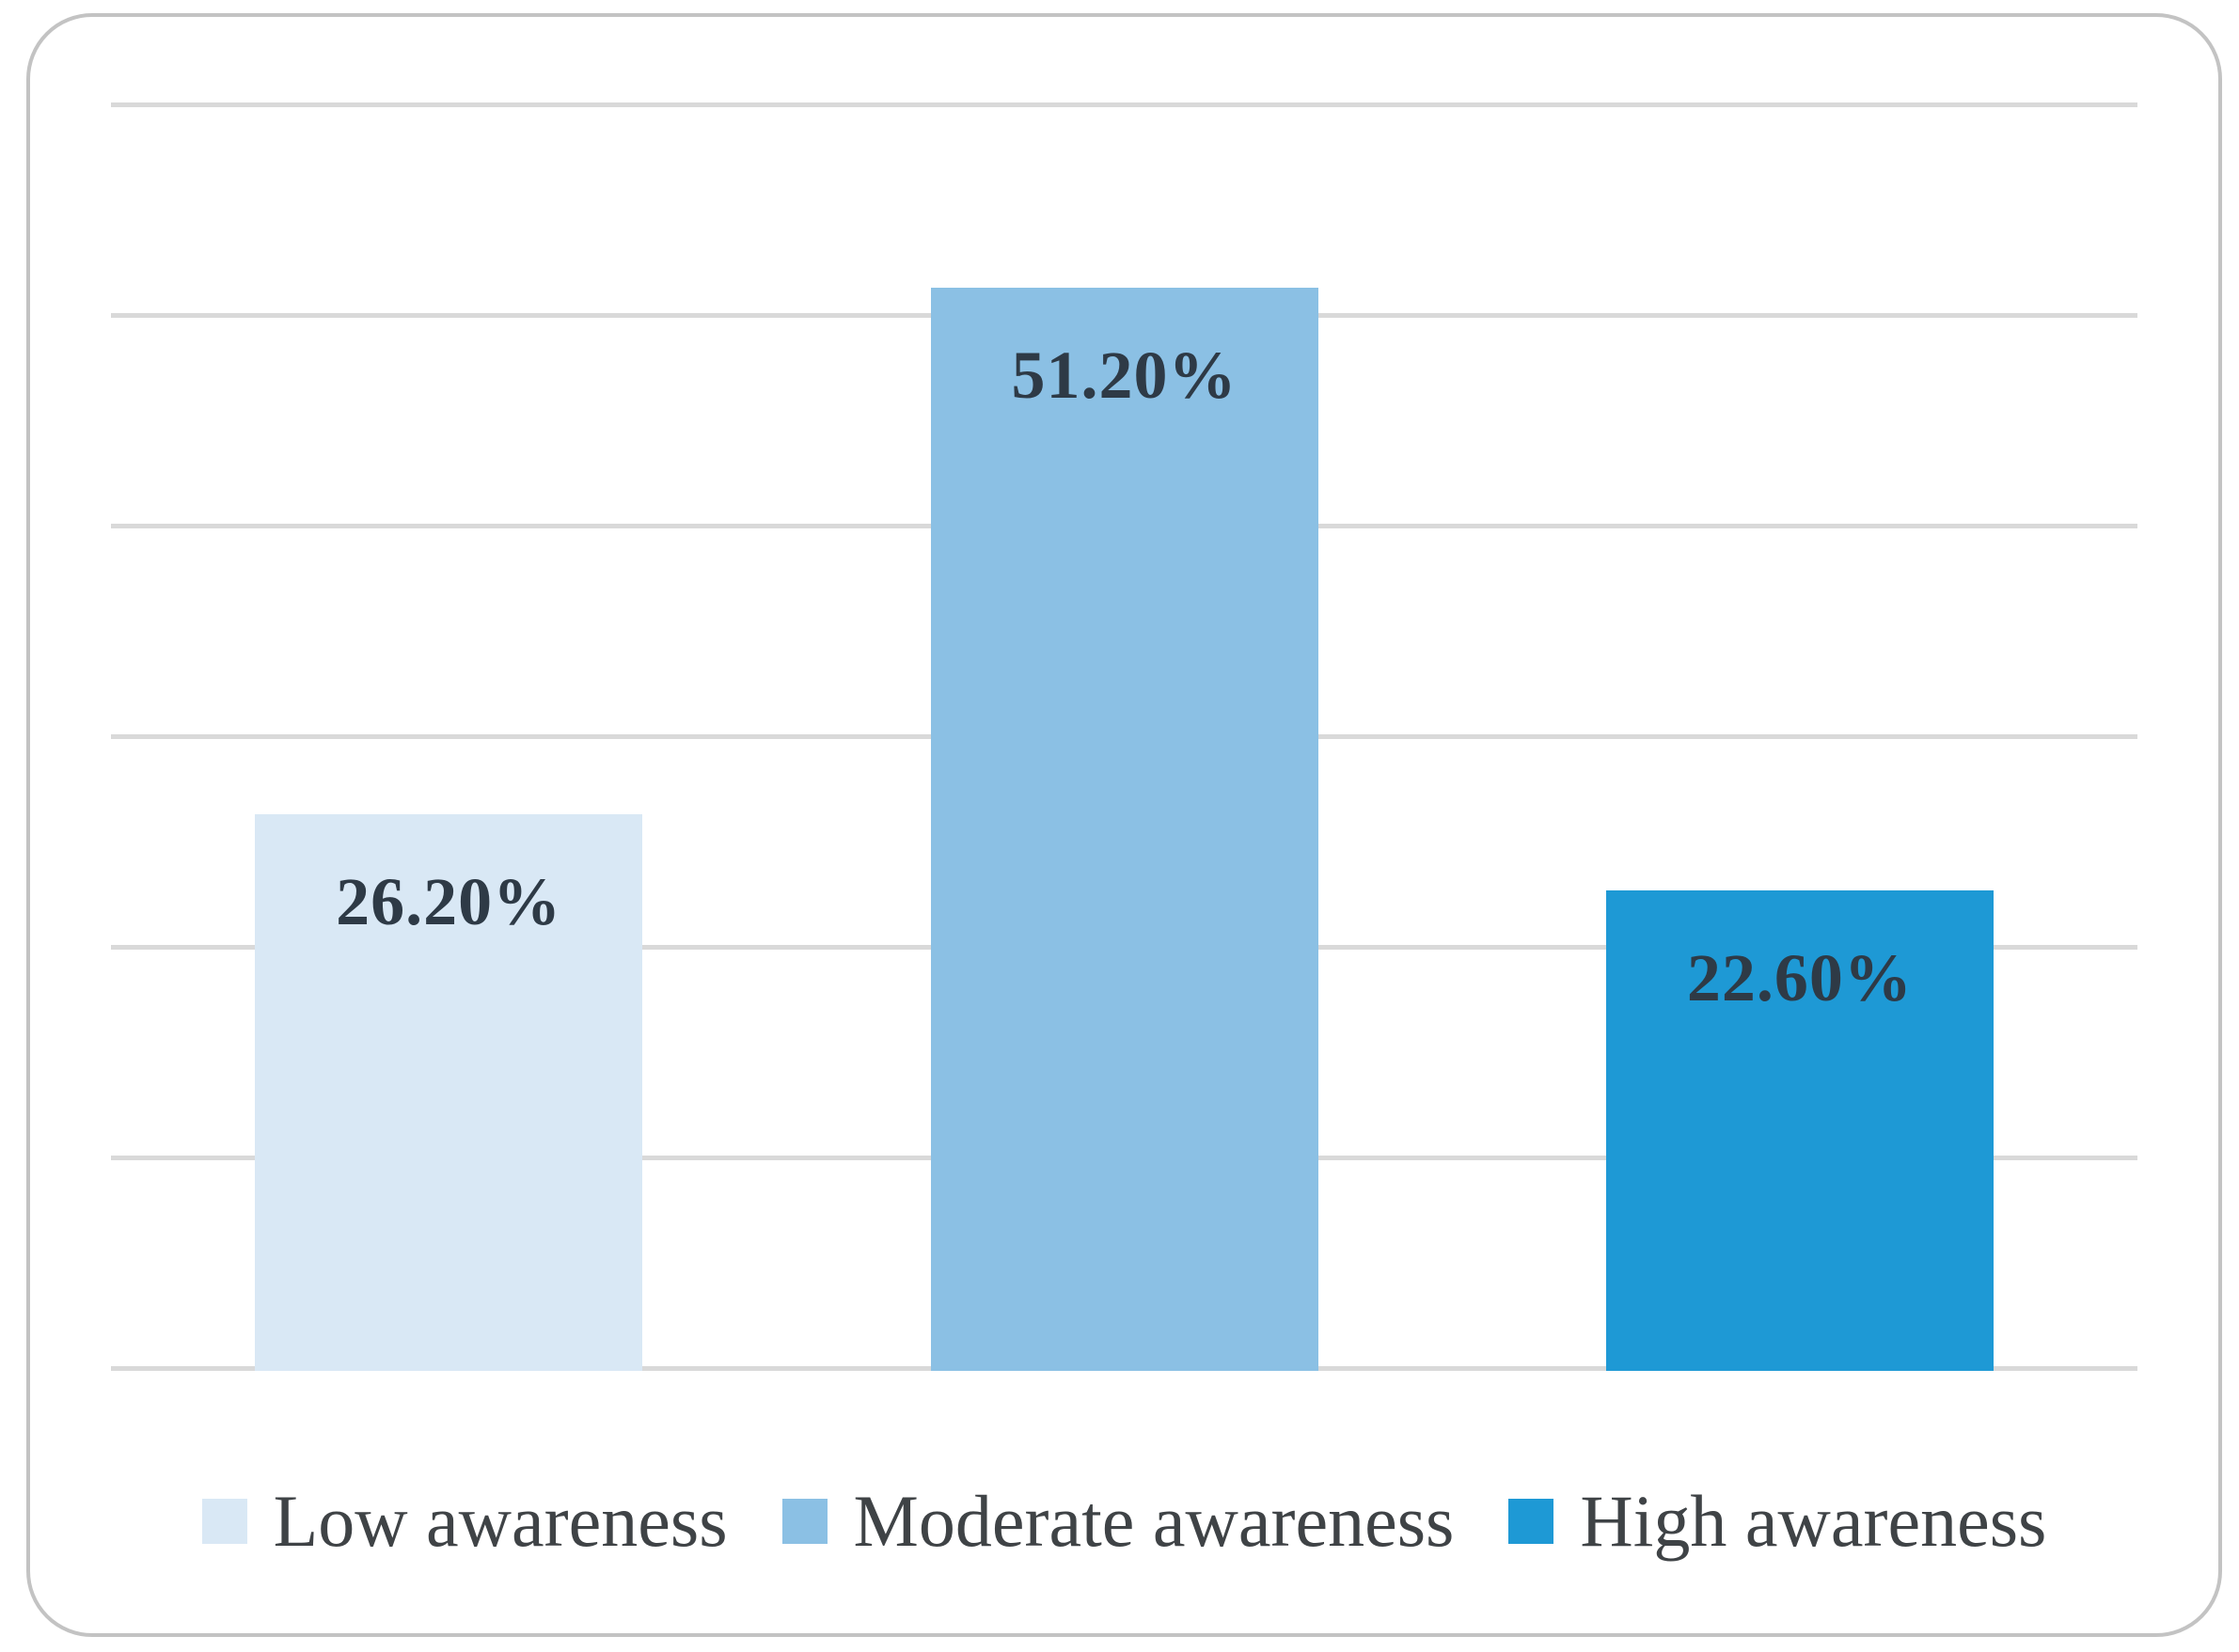 This screenshot has width=2239, height=1652. What do you see at coordinates (449, 1093) in the screenshot?
I see `bar-low-awareness: 26.20%` at bounding box center [449, 1093].